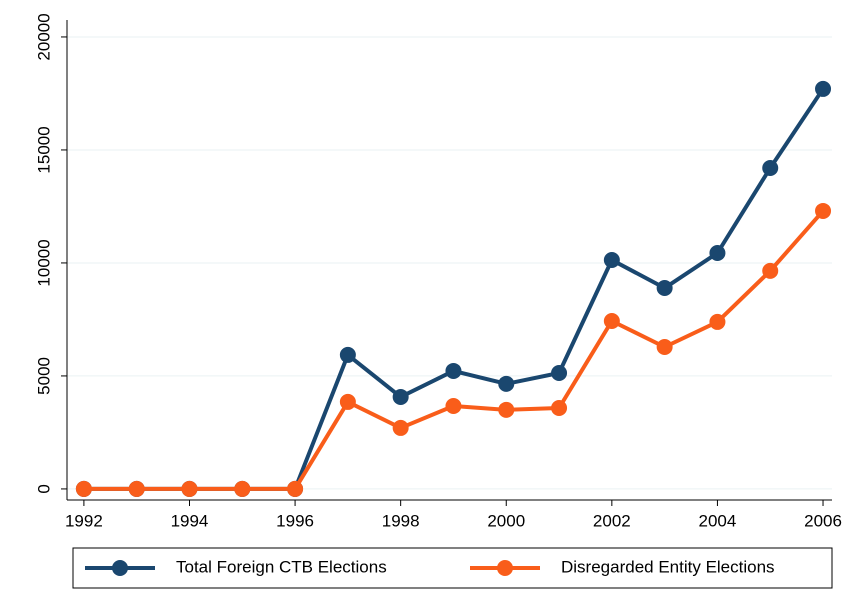 This screenshot has height=615, width=849. Describe the element at coordinates (823, 520) in the screenshot. I see `x-tick-label: 2006` at that location.